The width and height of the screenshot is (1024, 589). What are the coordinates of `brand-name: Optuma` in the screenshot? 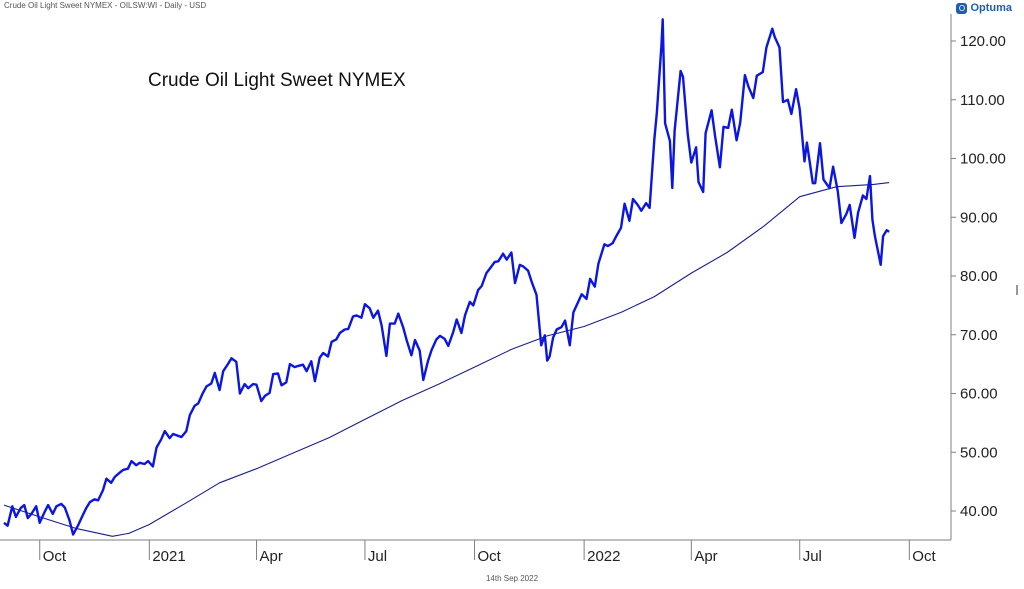 It's located at (991, 8).